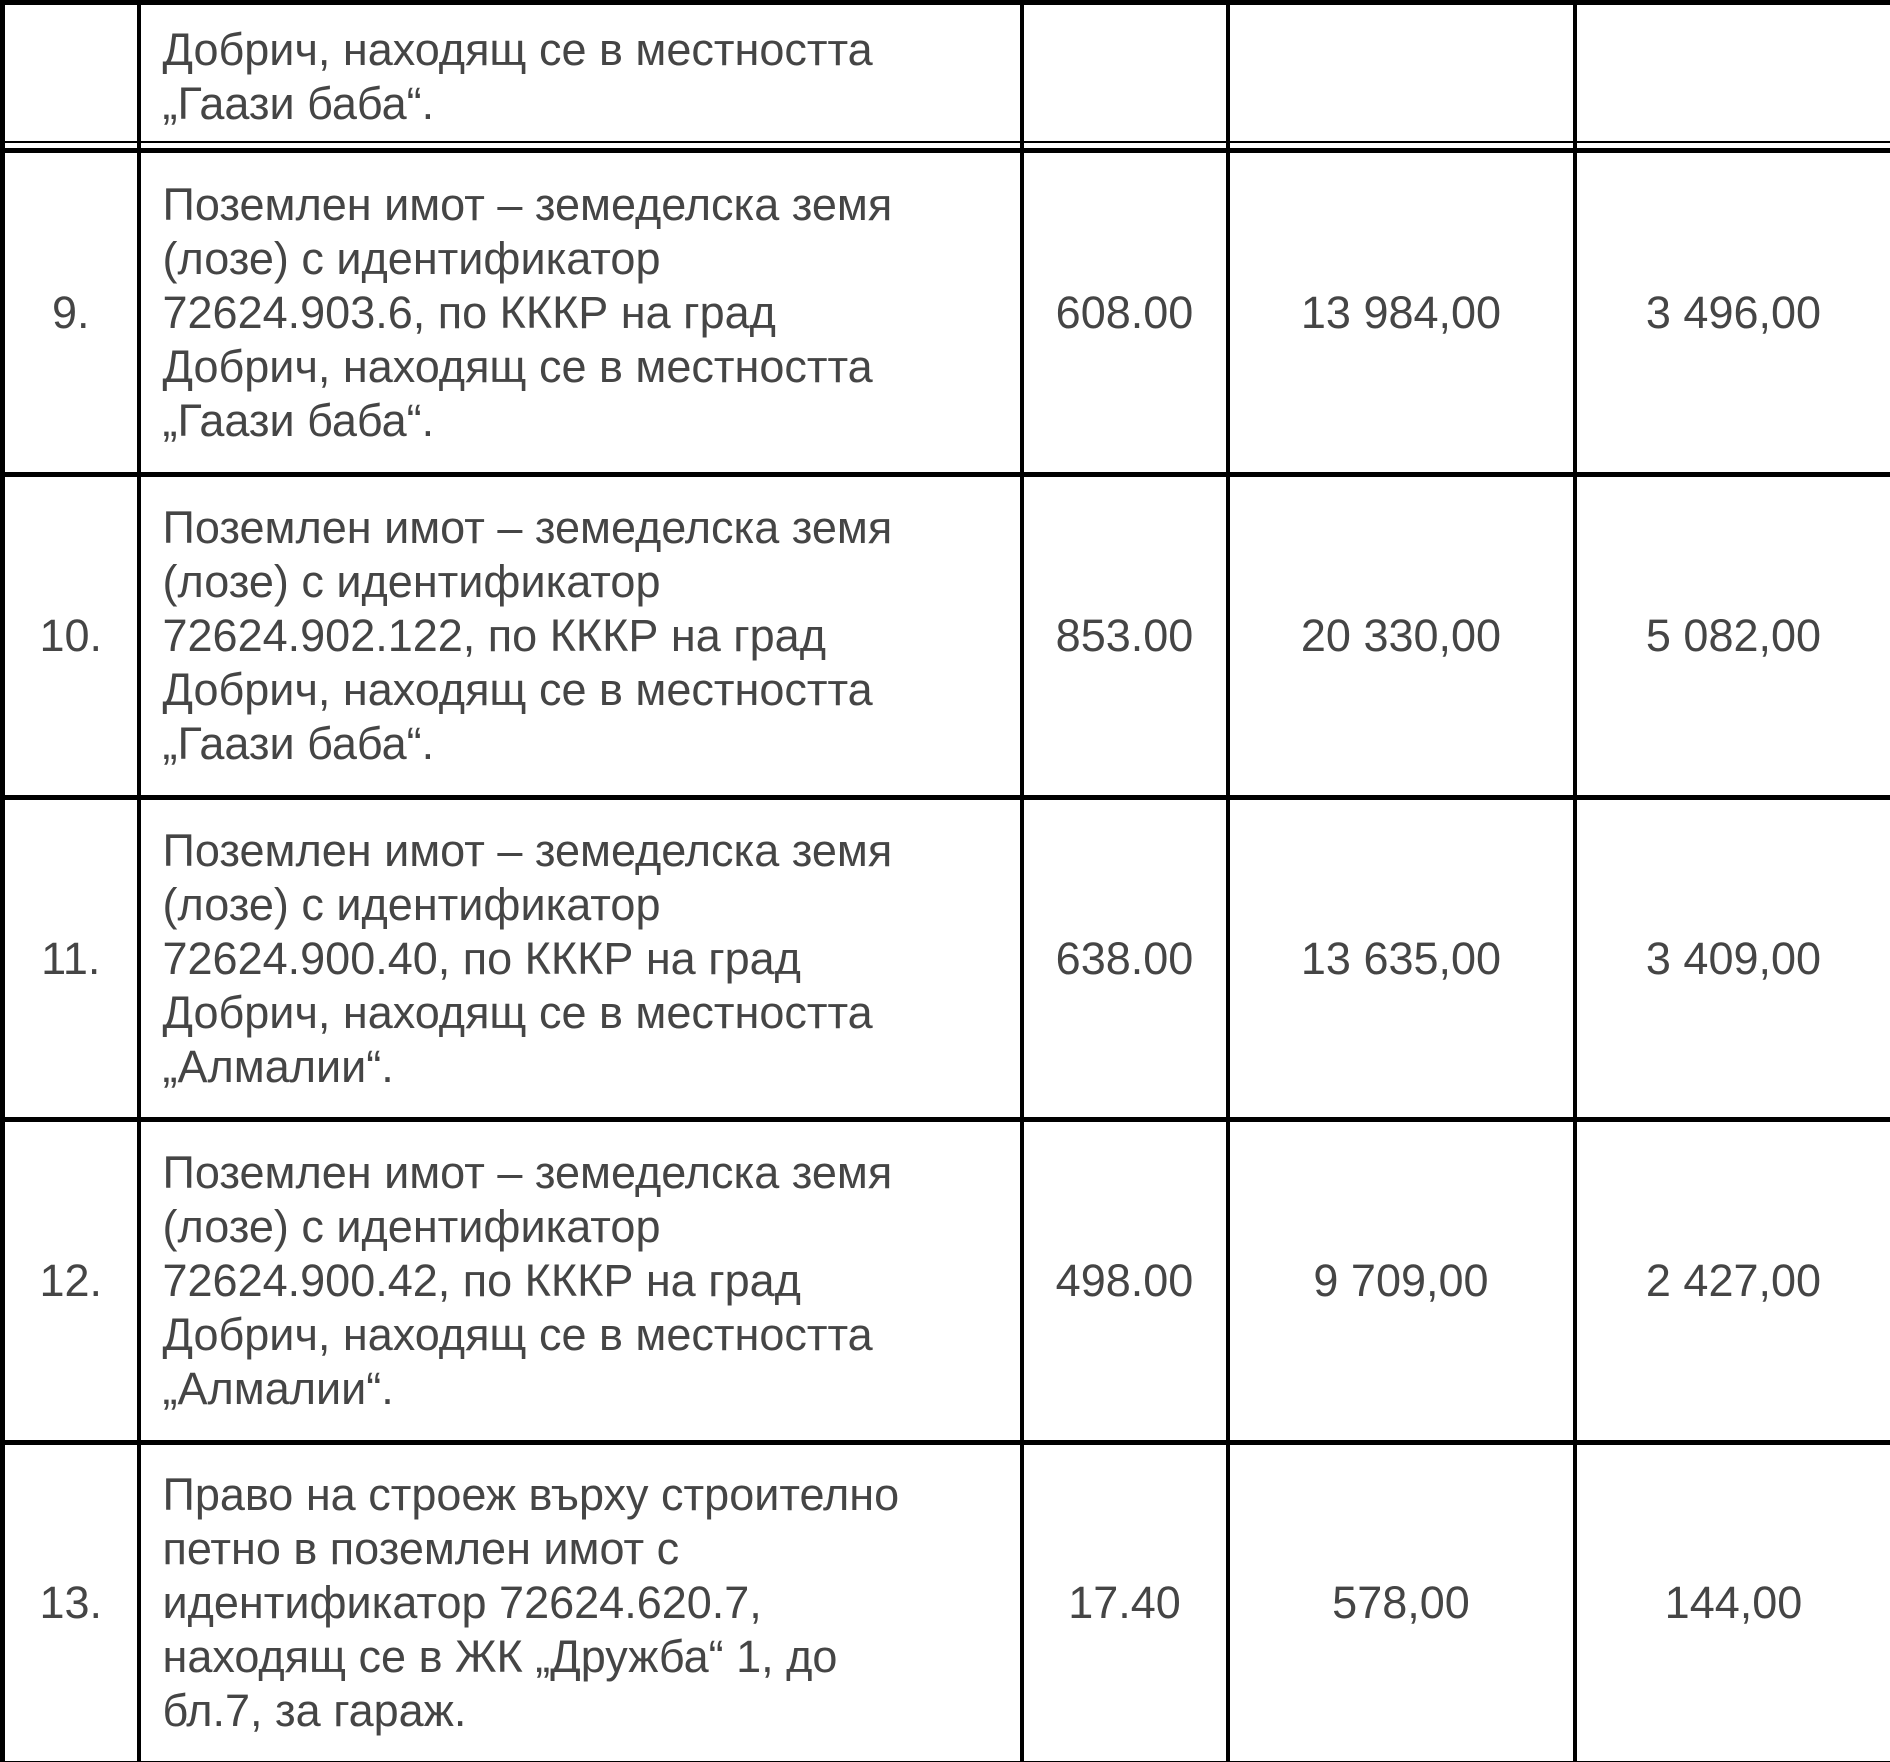  What do you see at coordinates (1401, 958) in the screenshot?
I see `value-cell-2: 13 635,00` at bounding box center [1401, 958].